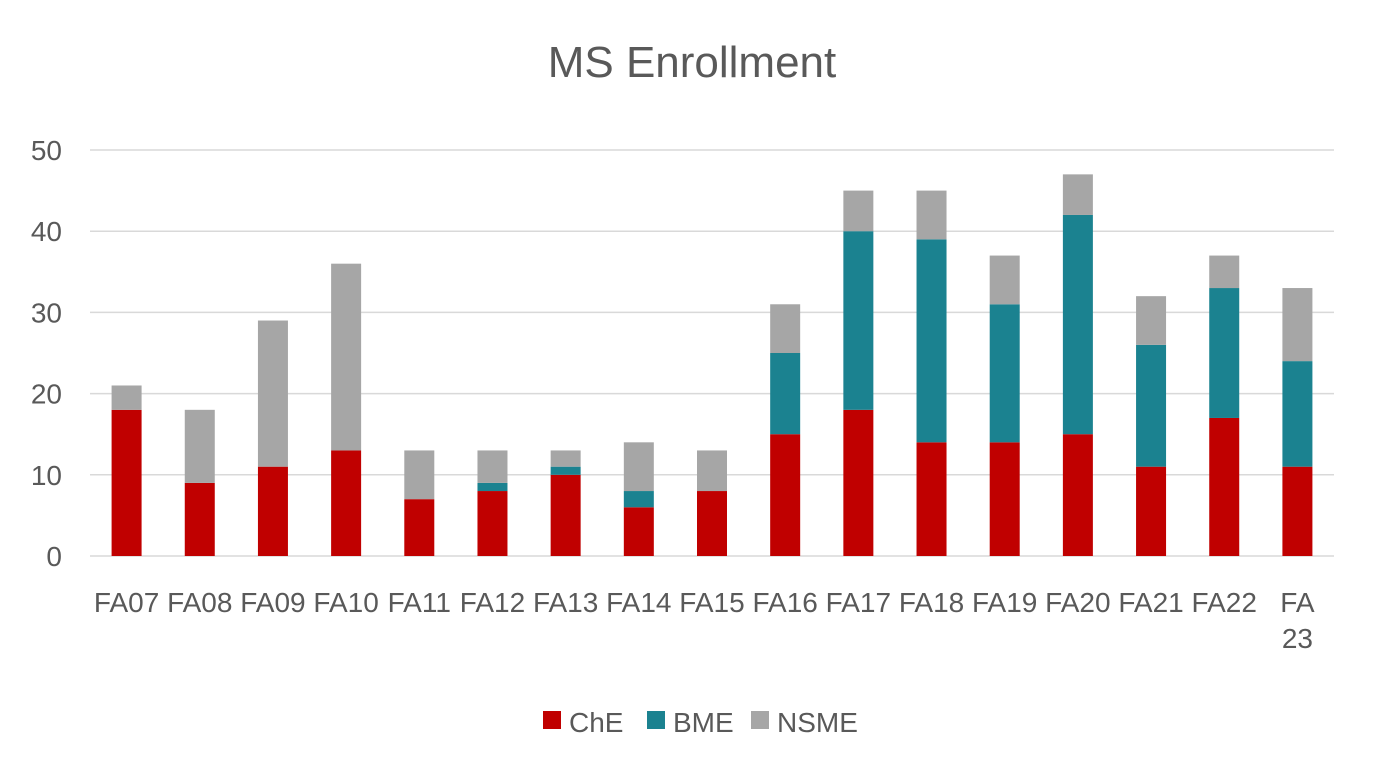 The image size is (1384, 774). Describe the element at coordinates (492, 602) in the screenshot. I see `x-tick-label: FA12` at that location.